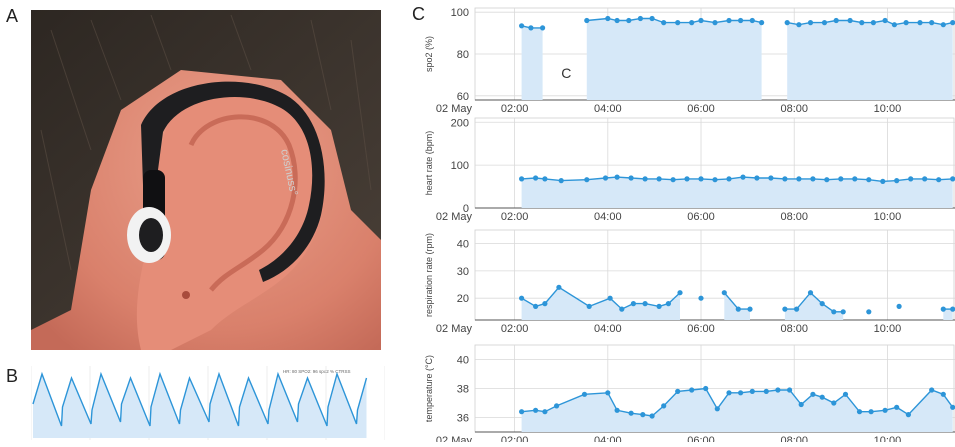 The image size is (955, 447). I want to click on y-tick-label: 30, so click(463, 272).